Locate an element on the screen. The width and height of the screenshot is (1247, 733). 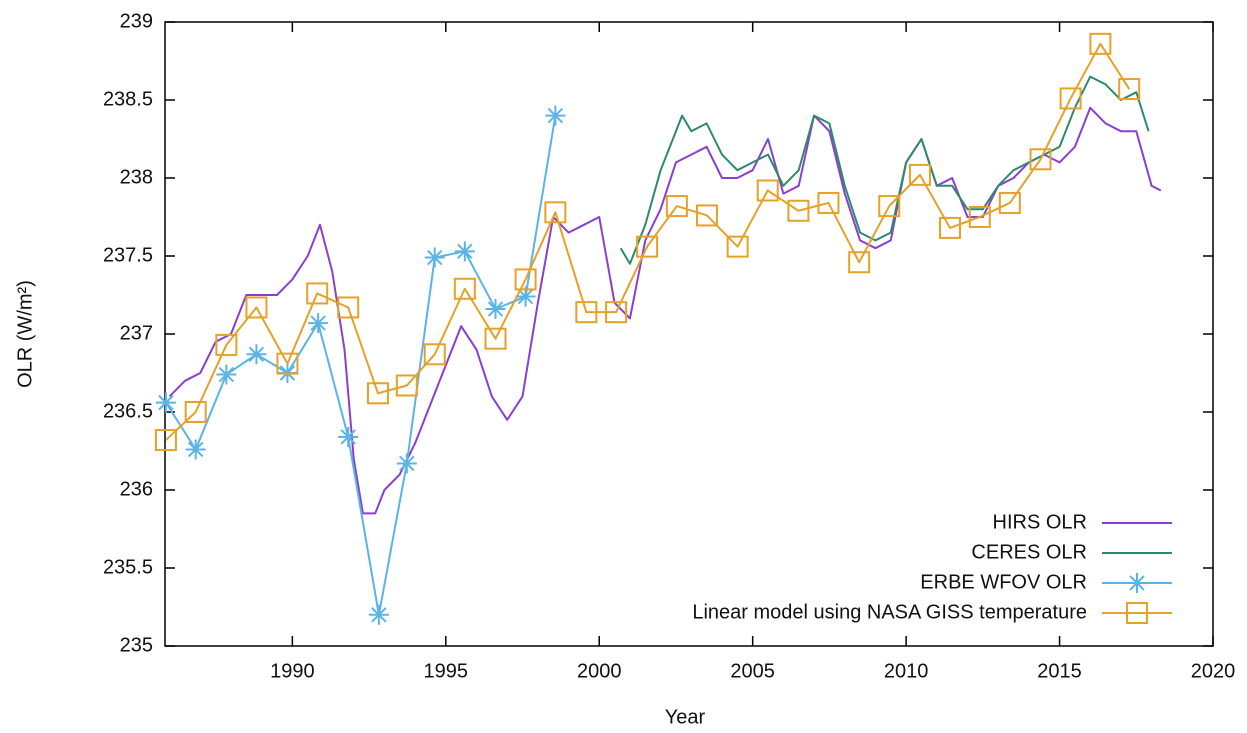
y-tick-label: 237.5 is located at coordinates (128, 255).